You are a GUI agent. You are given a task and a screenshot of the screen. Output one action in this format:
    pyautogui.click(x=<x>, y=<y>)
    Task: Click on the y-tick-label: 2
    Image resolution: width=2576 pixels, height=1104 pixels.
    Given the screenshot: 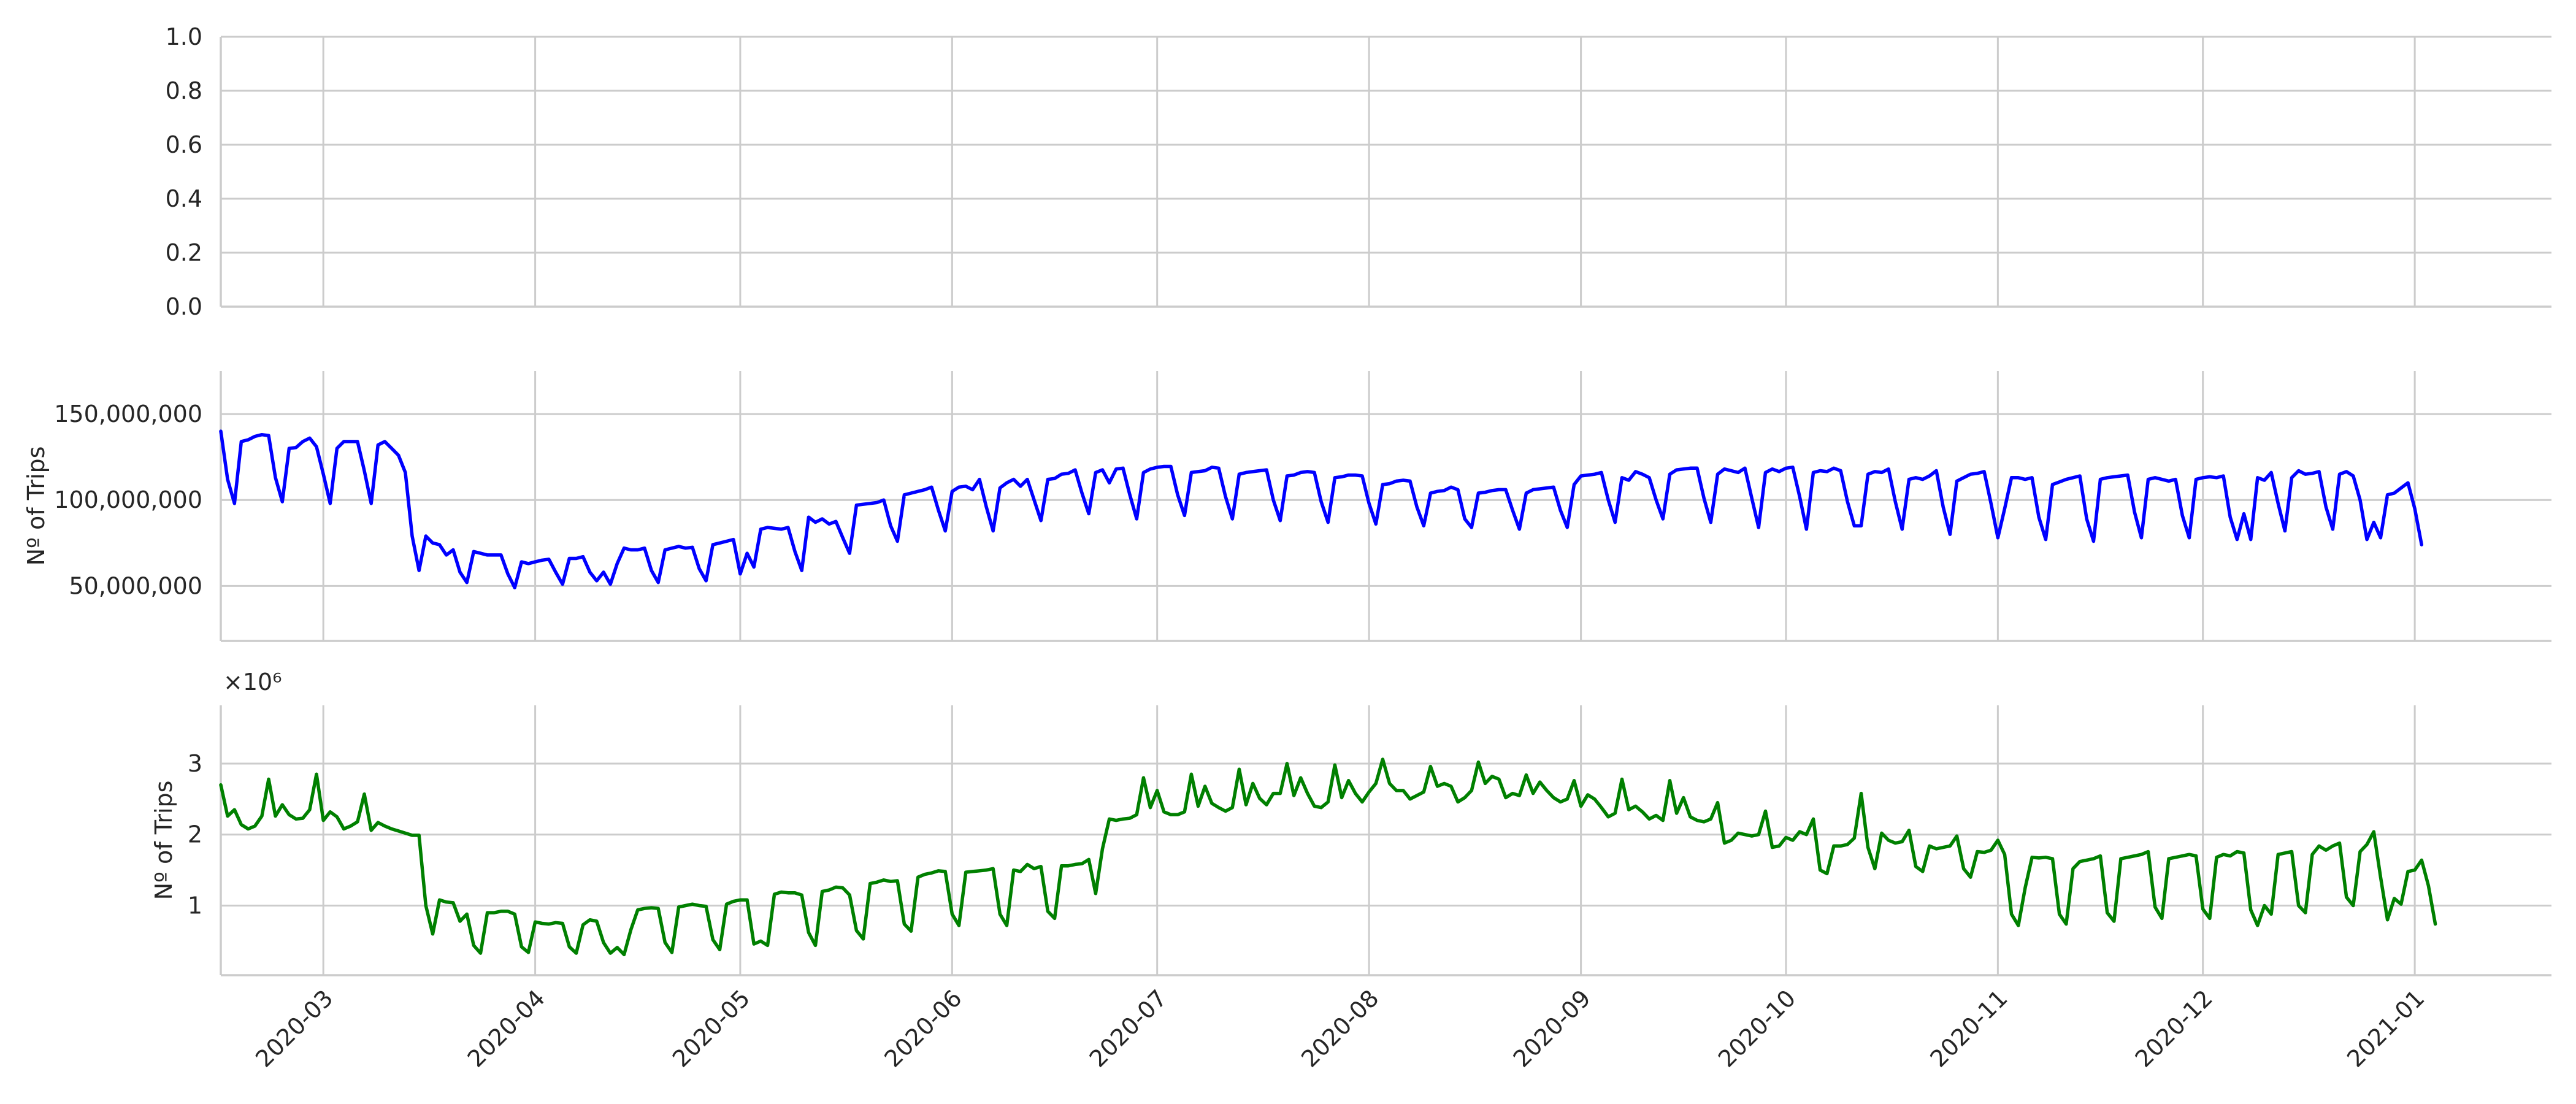 What is the action you would take?
    pyautogui.click(x=195, y=834)
    